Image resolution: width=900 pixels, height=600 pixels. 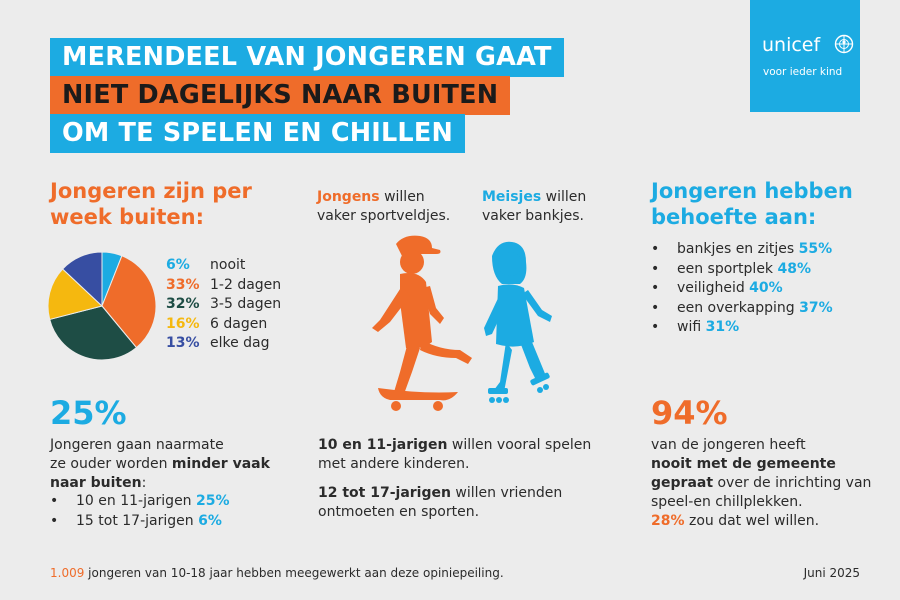 I want to click on list-item: • wifi 31%, so click(x=695, y=327).